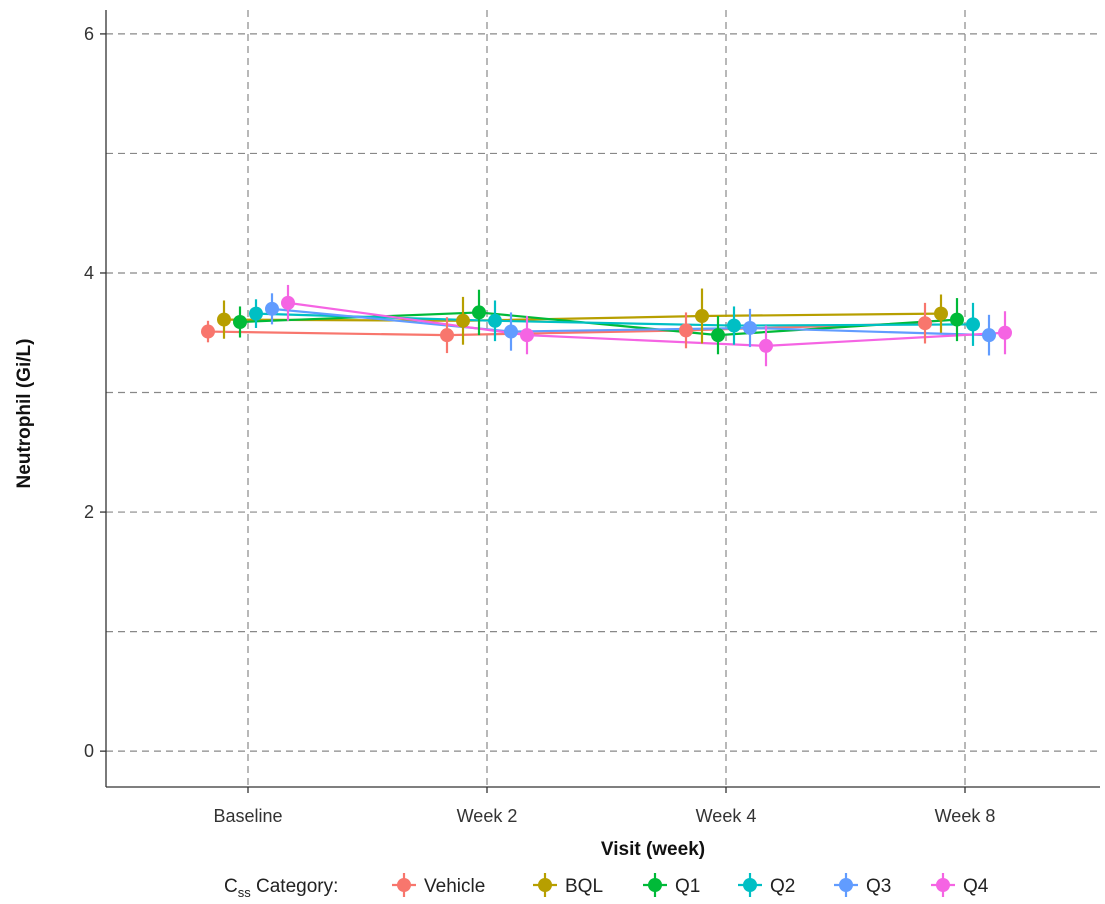 This screenshot has height=904, width=1105. Describe the element at coordinates (566, 329) in the screenshot. I see `series-line-vehicle` at that location.